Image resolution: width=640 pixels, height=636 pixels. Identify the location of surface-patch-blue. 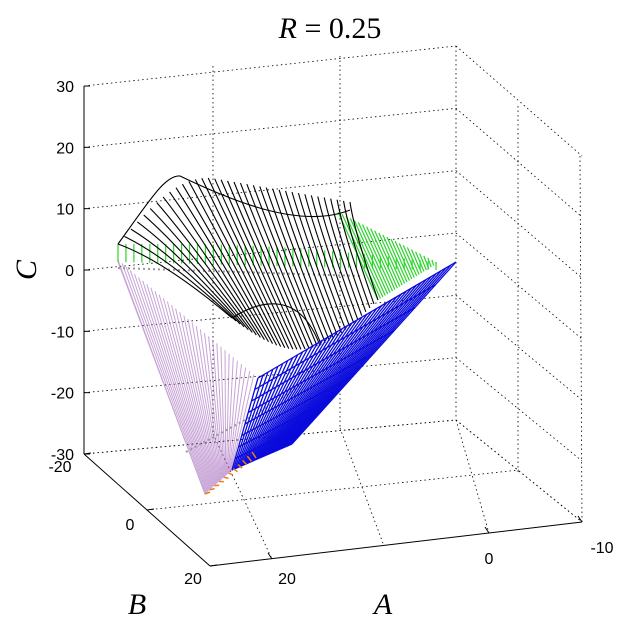
(344, 366).